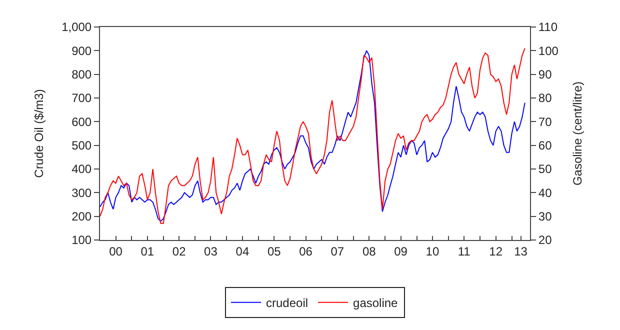  I want to click on x-tick-label: 08, so click(369, 251).